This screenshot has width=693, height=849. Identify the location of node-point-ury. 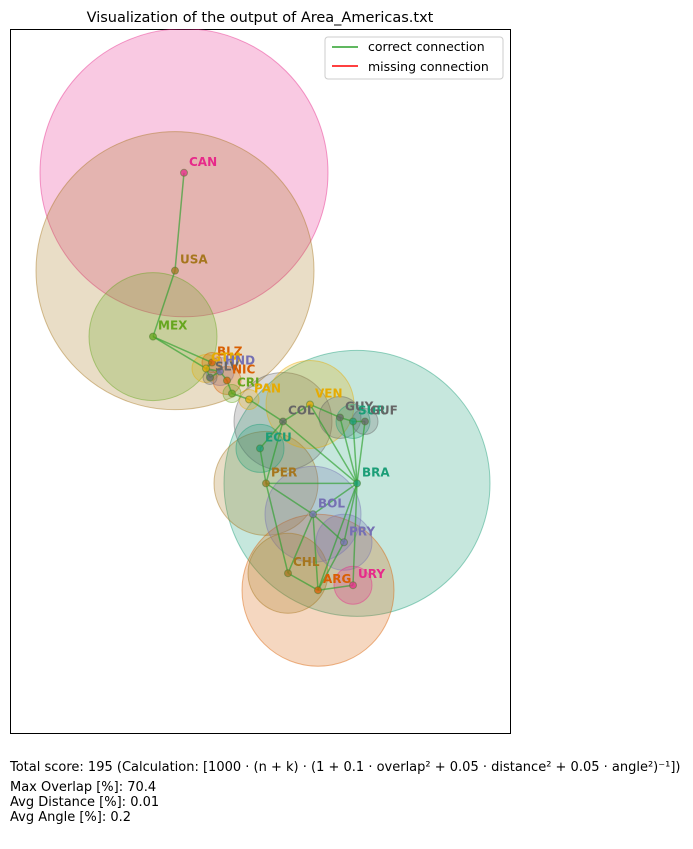
(353, 585).